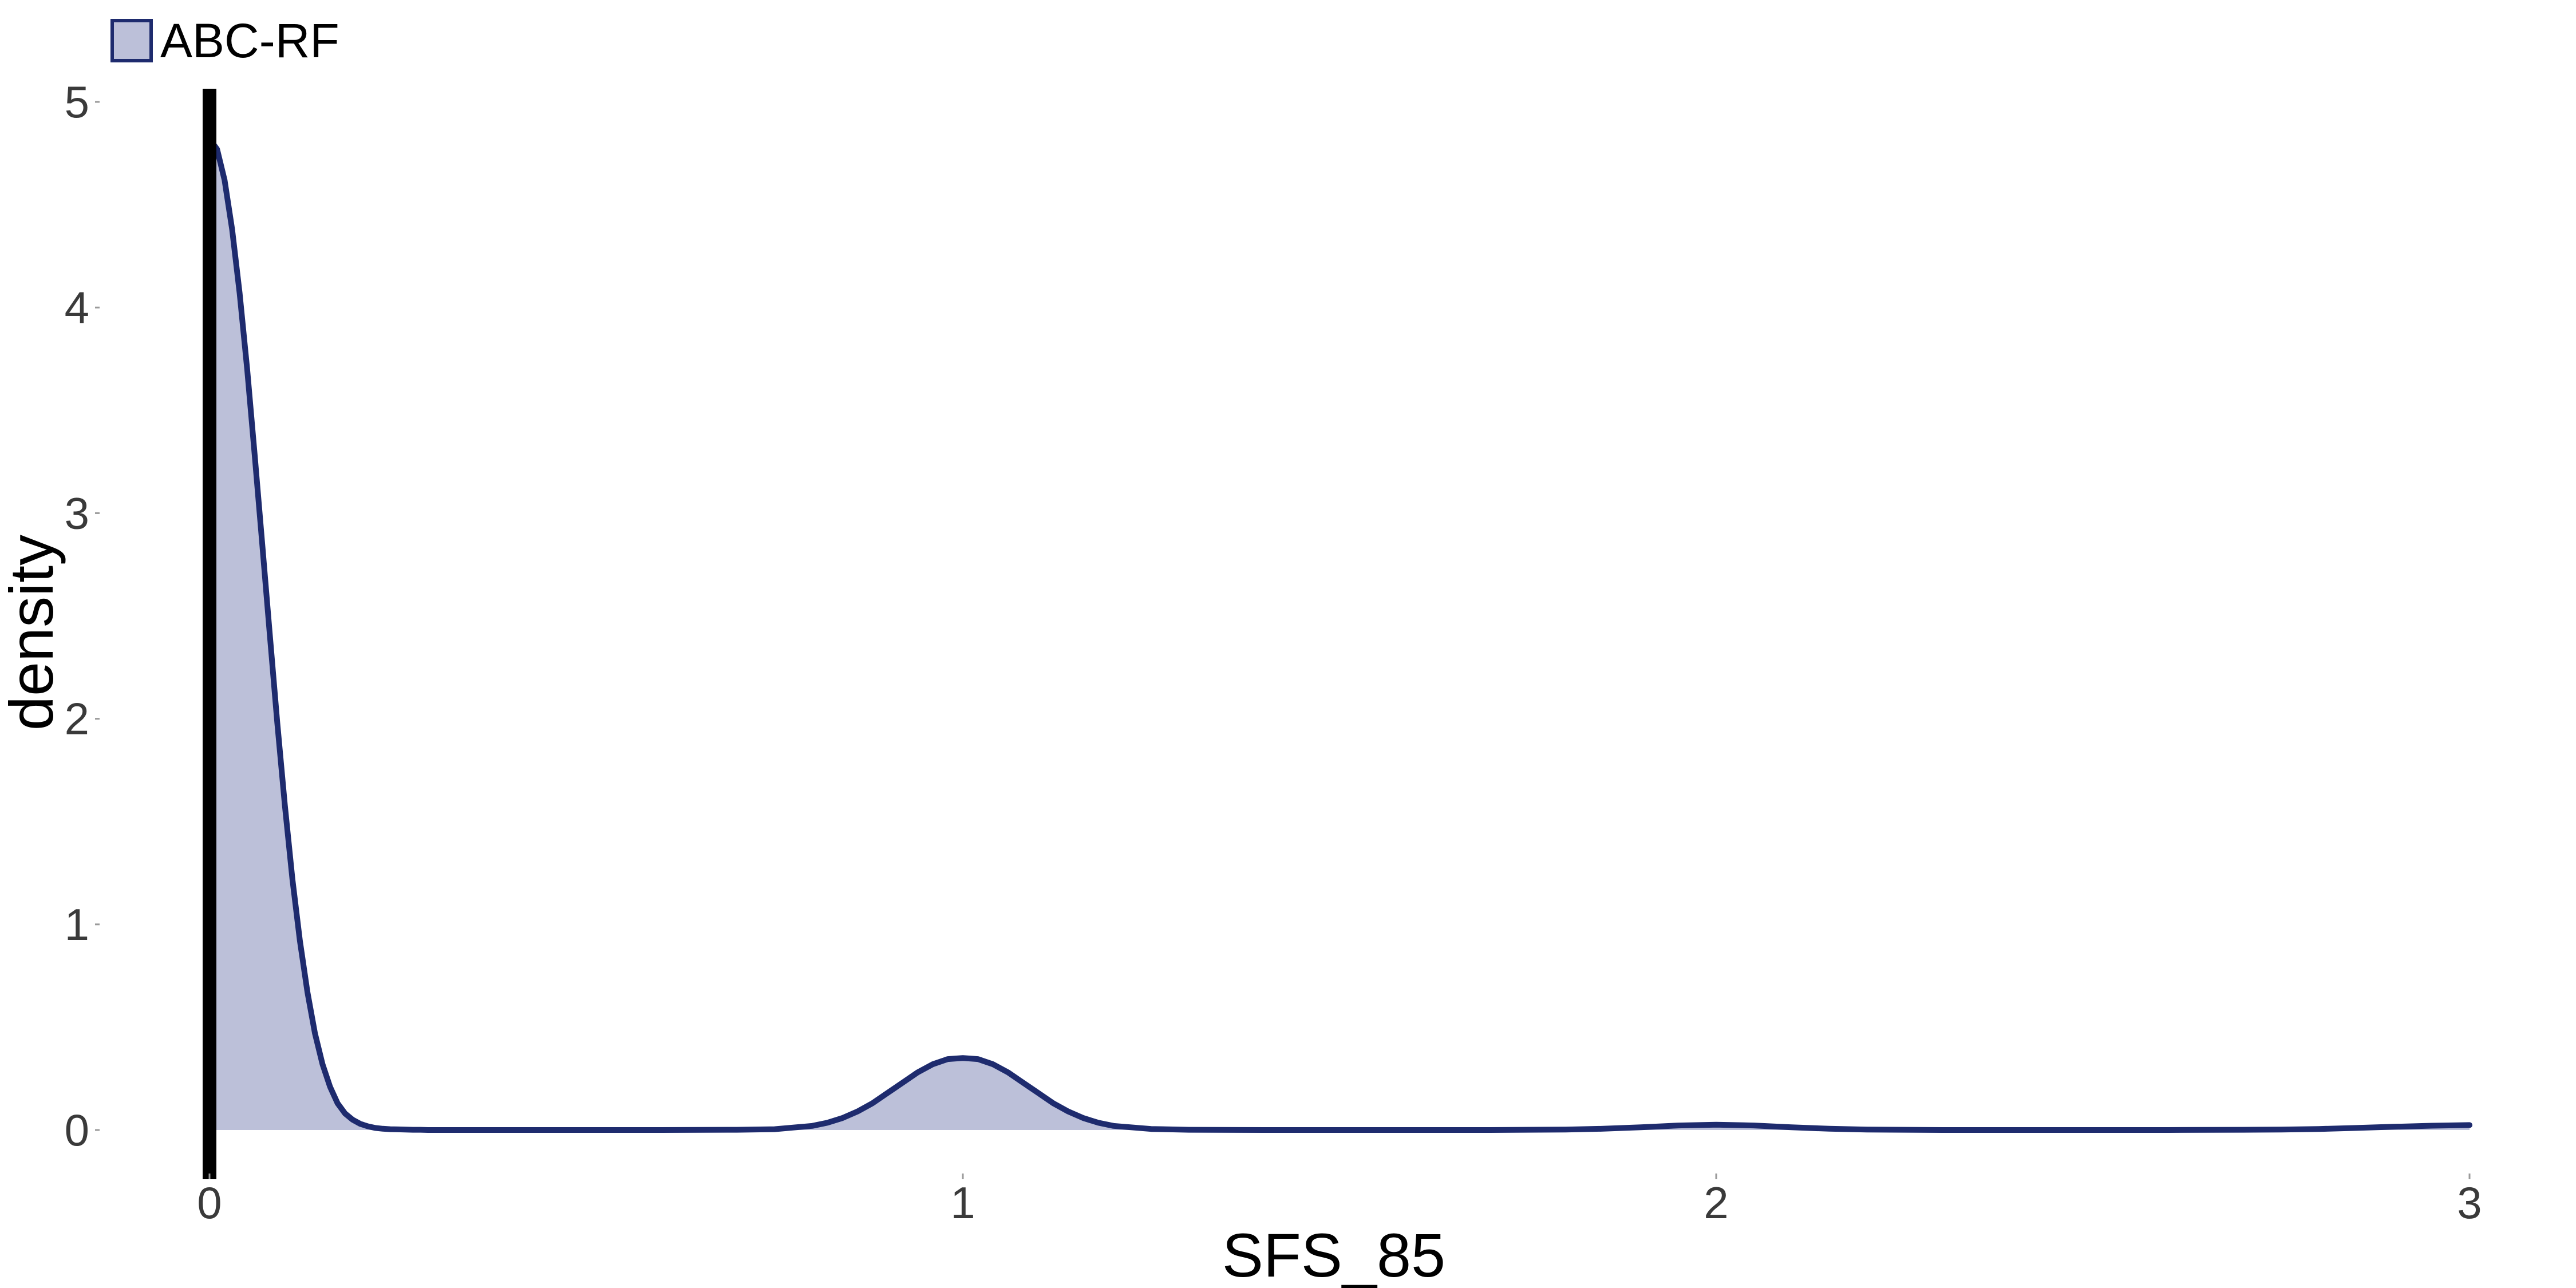  Describe the element at coordinates (249, 41) in the screenshot. I see `legend-label: ABC-RF` at that location.